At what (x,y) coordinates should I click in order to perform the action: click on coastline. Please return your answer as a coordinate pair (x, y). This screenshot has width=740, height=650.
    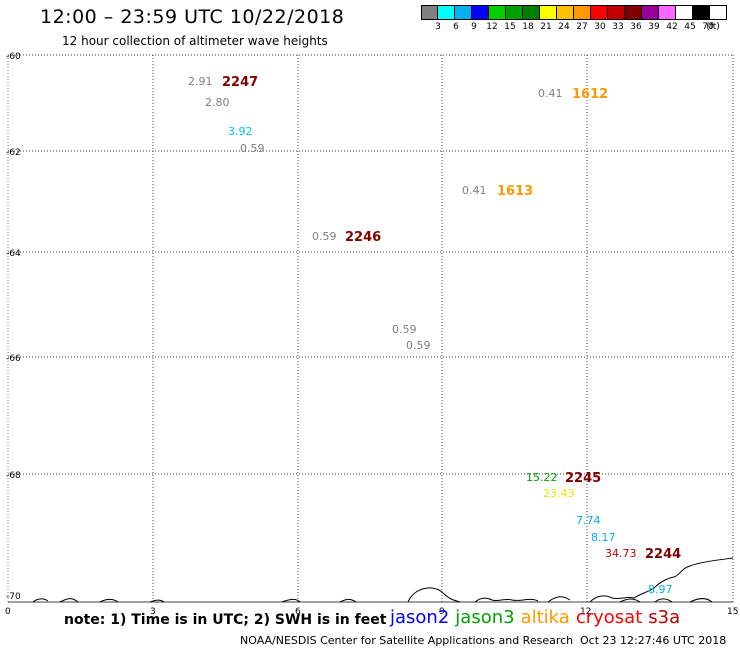
    Looking at the image, I should click on (383, 580).